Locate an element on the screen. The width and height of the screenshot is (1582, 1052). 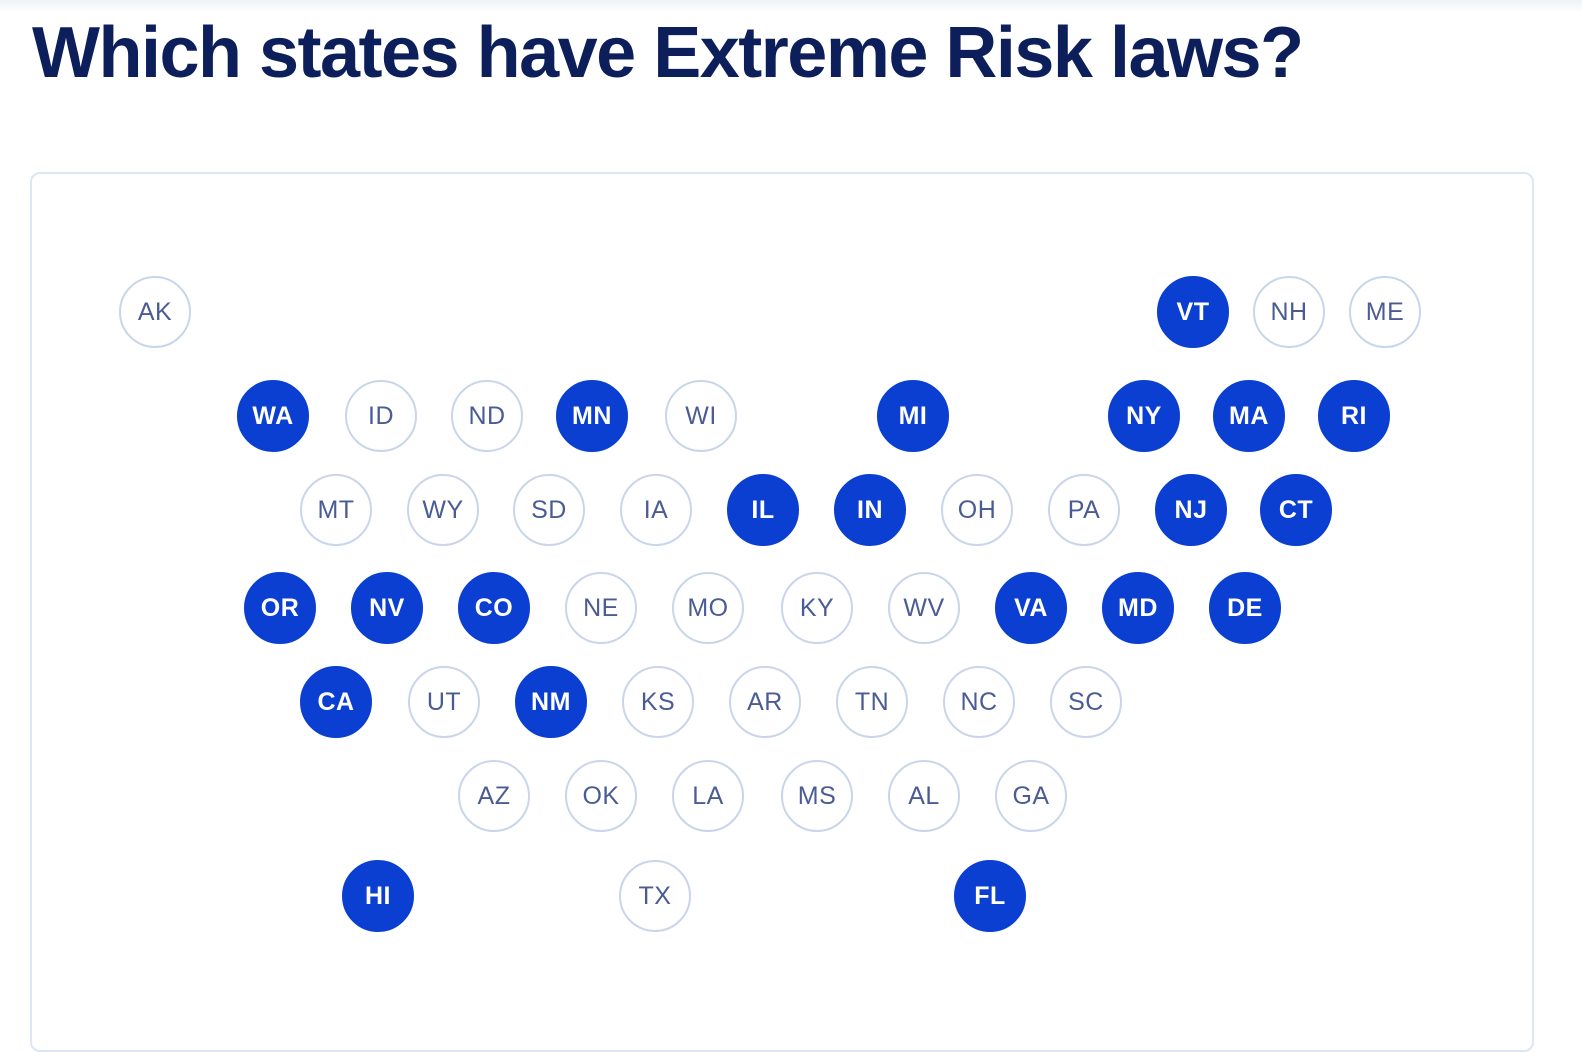
state-tile-sd: SD is located at coordinates (549, 510).